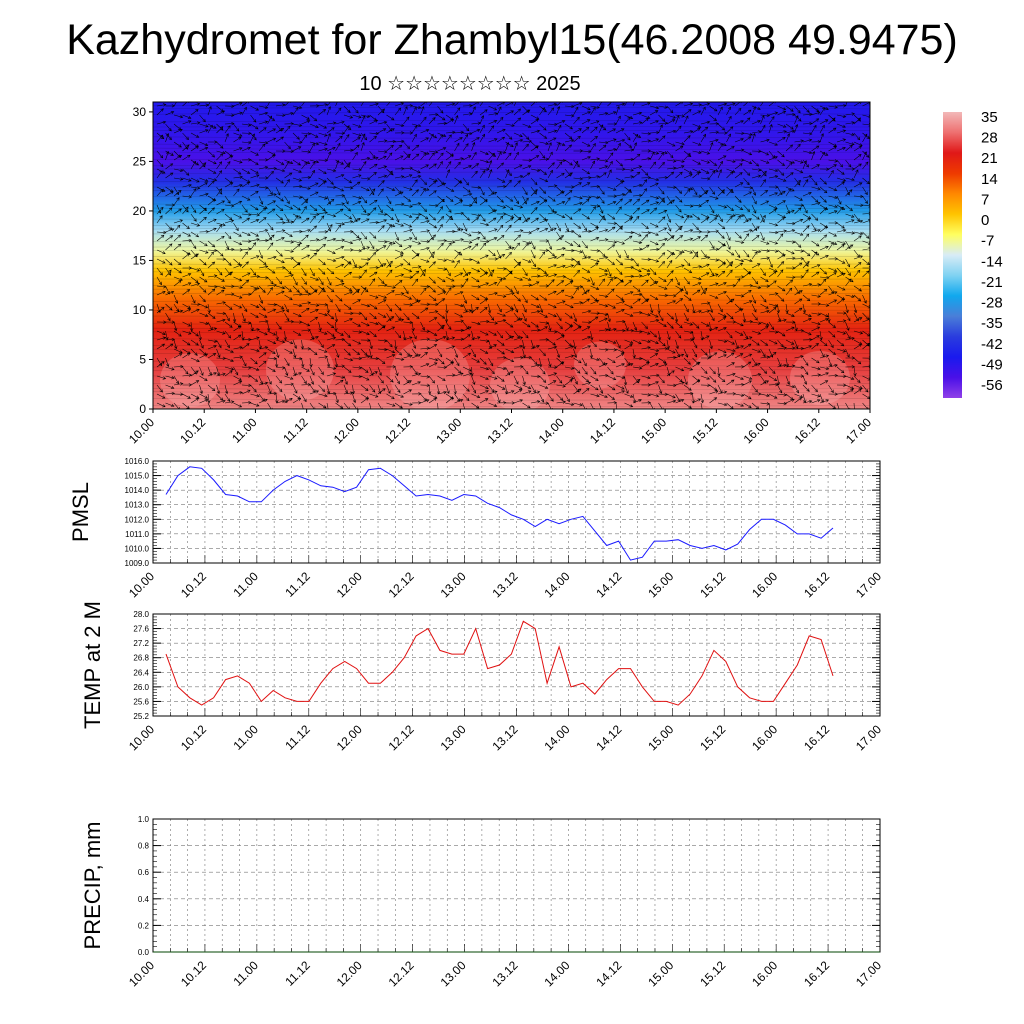 Image resolution: width=1024 pixels, height=1024 pixels. Describe the element at coordinates (858, 430) in the screenshot. I see `x-tick-label: 17.00` at that location.